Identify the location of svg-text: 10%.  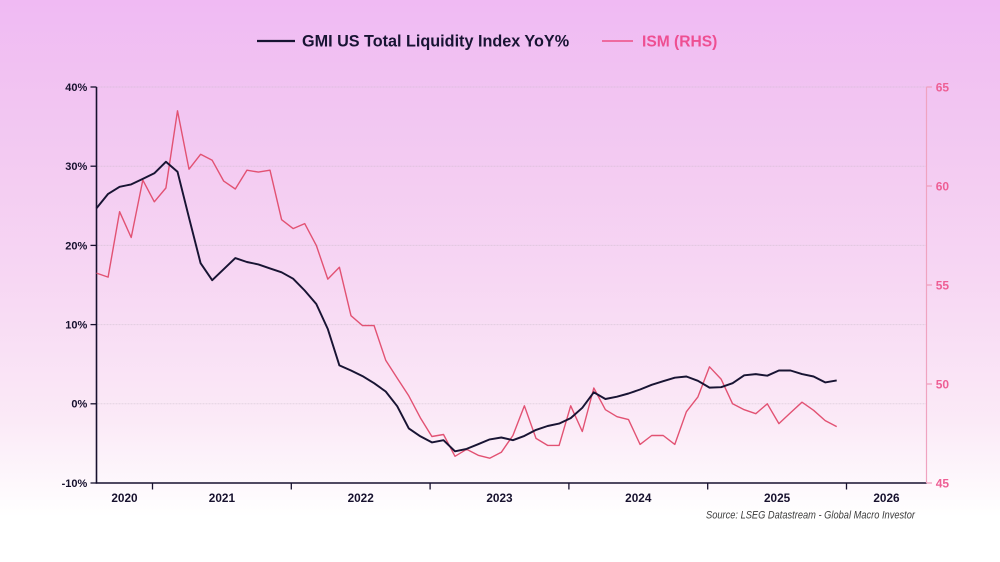
(76, 326).